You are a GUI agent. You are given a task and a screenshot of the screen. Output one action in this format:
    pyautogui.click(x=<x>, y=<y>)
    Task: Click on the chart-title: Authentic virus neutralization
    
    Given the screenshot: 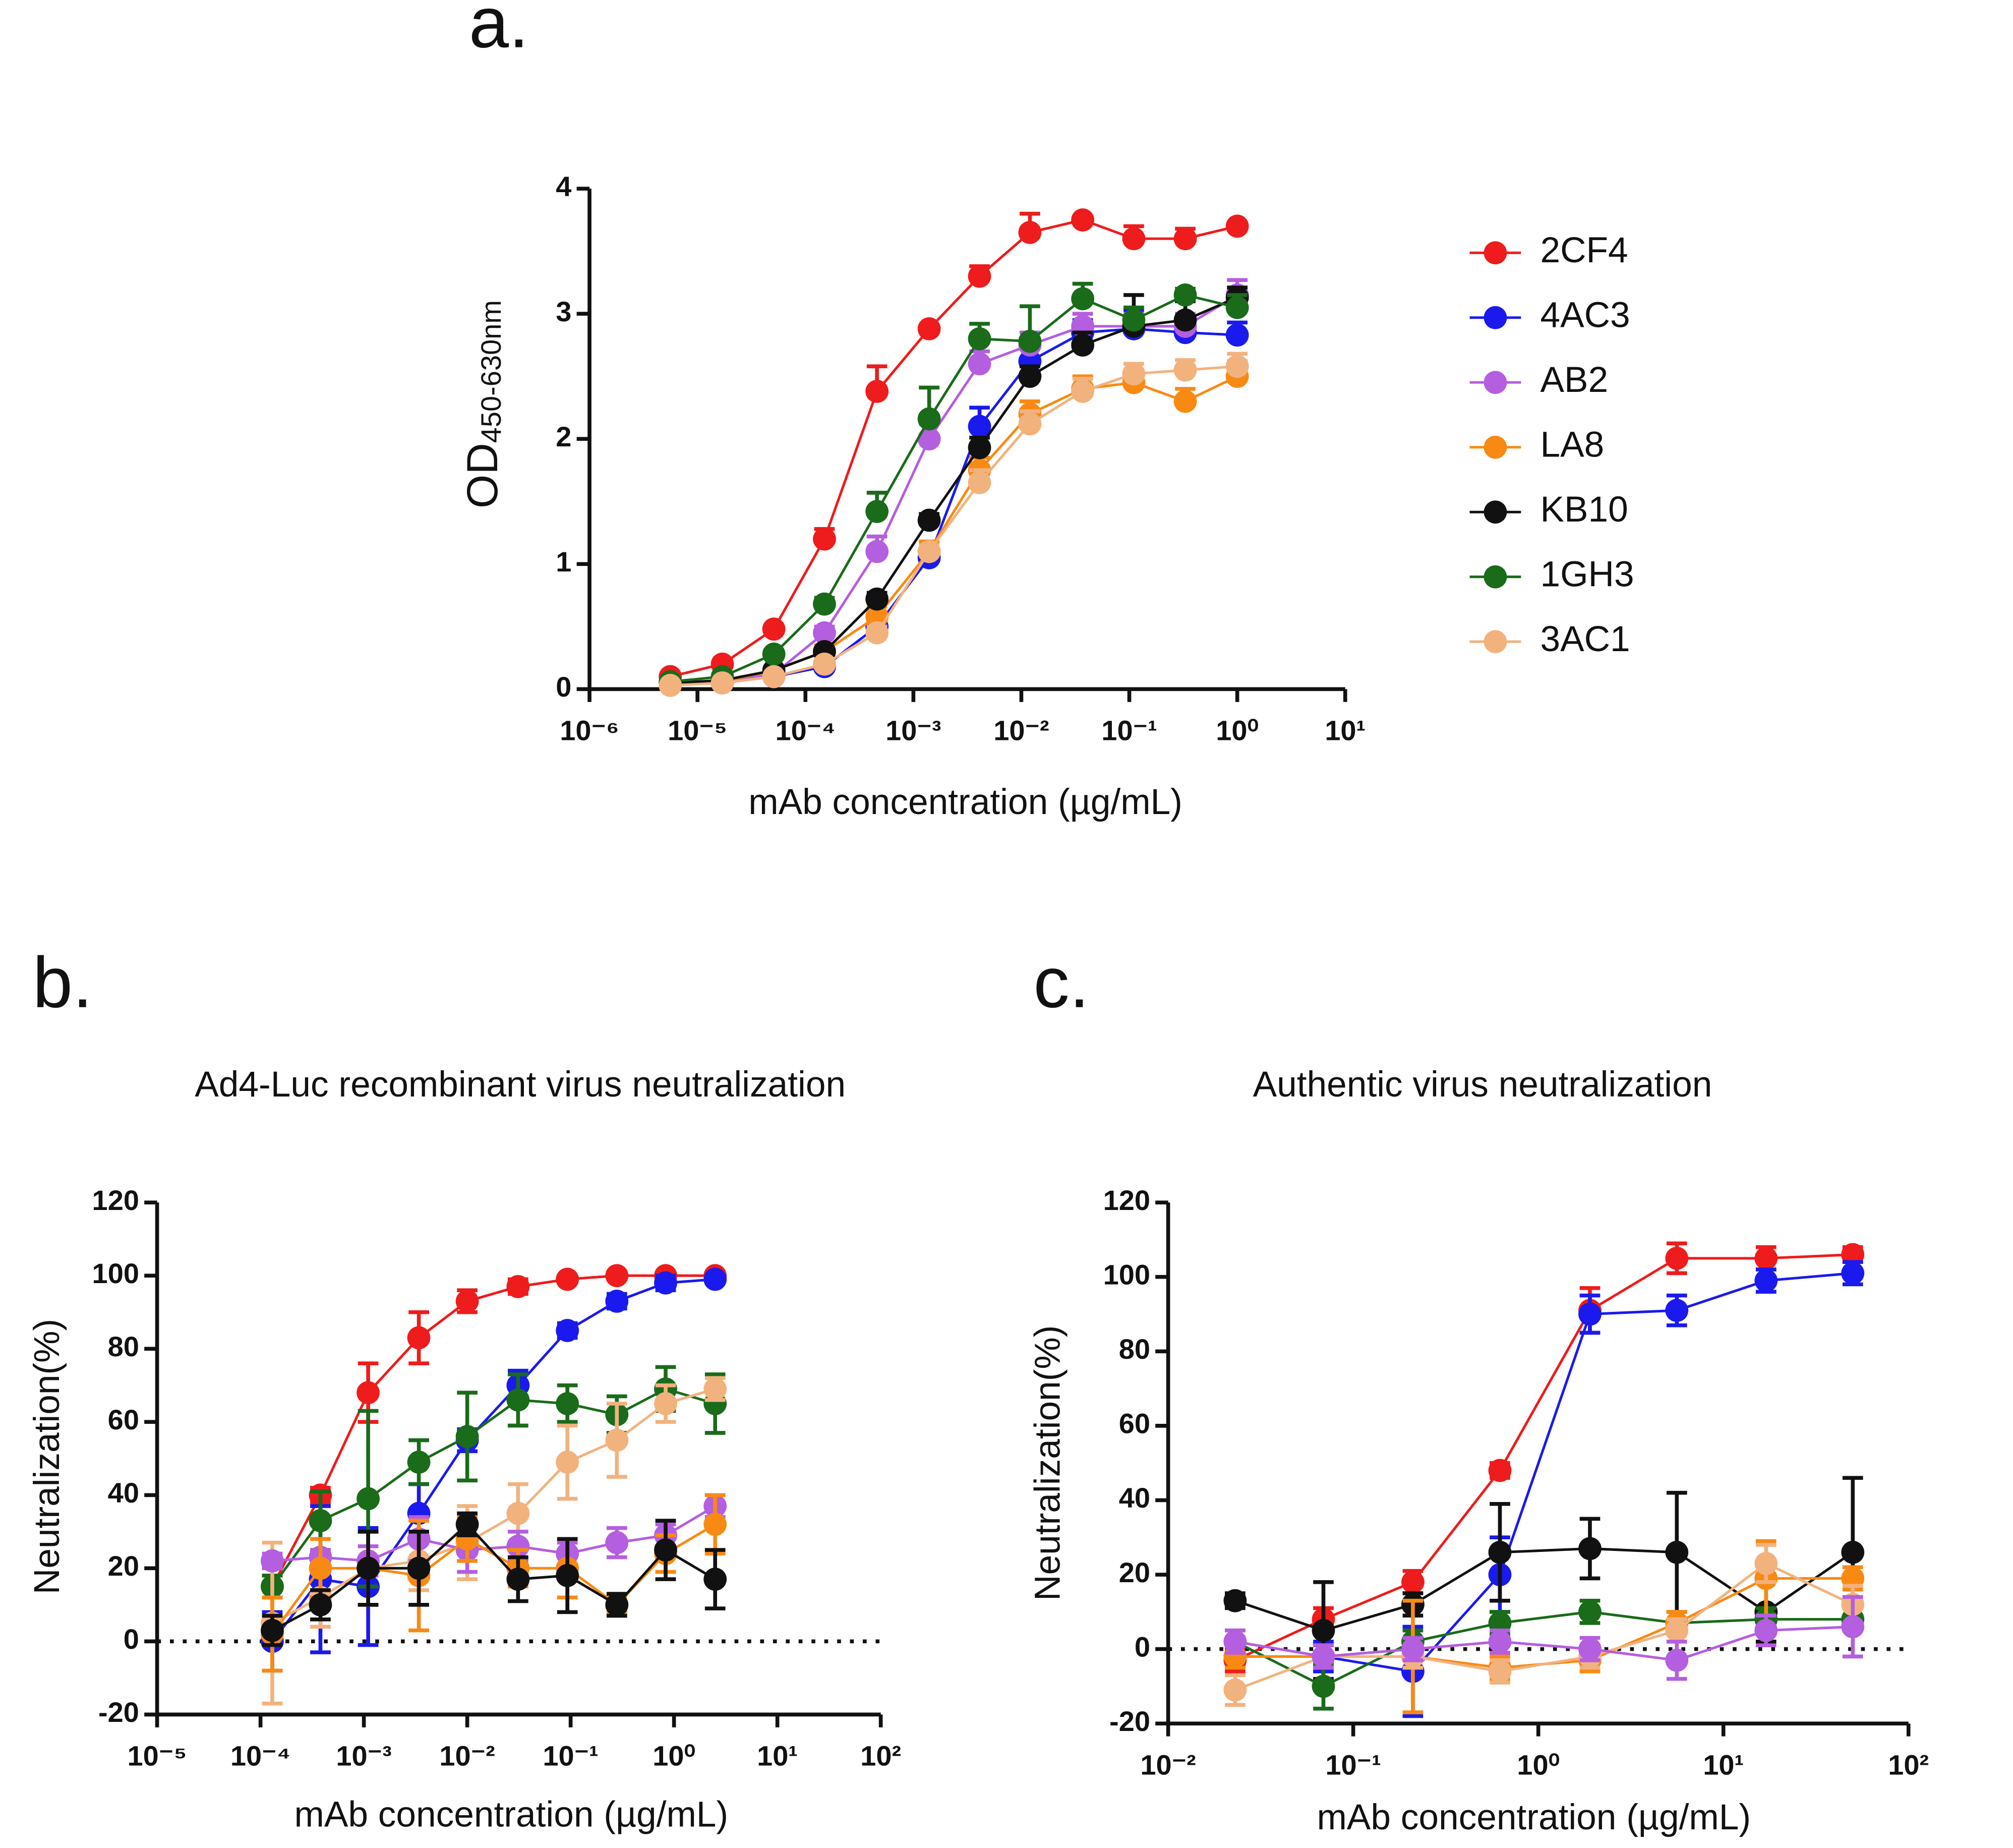 What is the action you would take?
    pyautogui.click(x=1482, y=1085)
    